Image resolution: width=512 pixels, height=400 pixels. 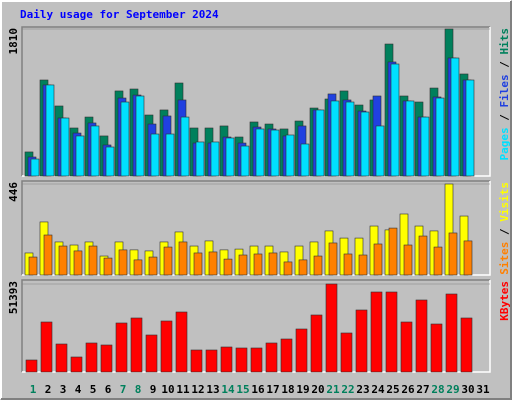 What do you see at coordinates (119, 14) in the screenshot?
I see `chart-title: Daily usage for September 2024` at bounding box center [119, 14].